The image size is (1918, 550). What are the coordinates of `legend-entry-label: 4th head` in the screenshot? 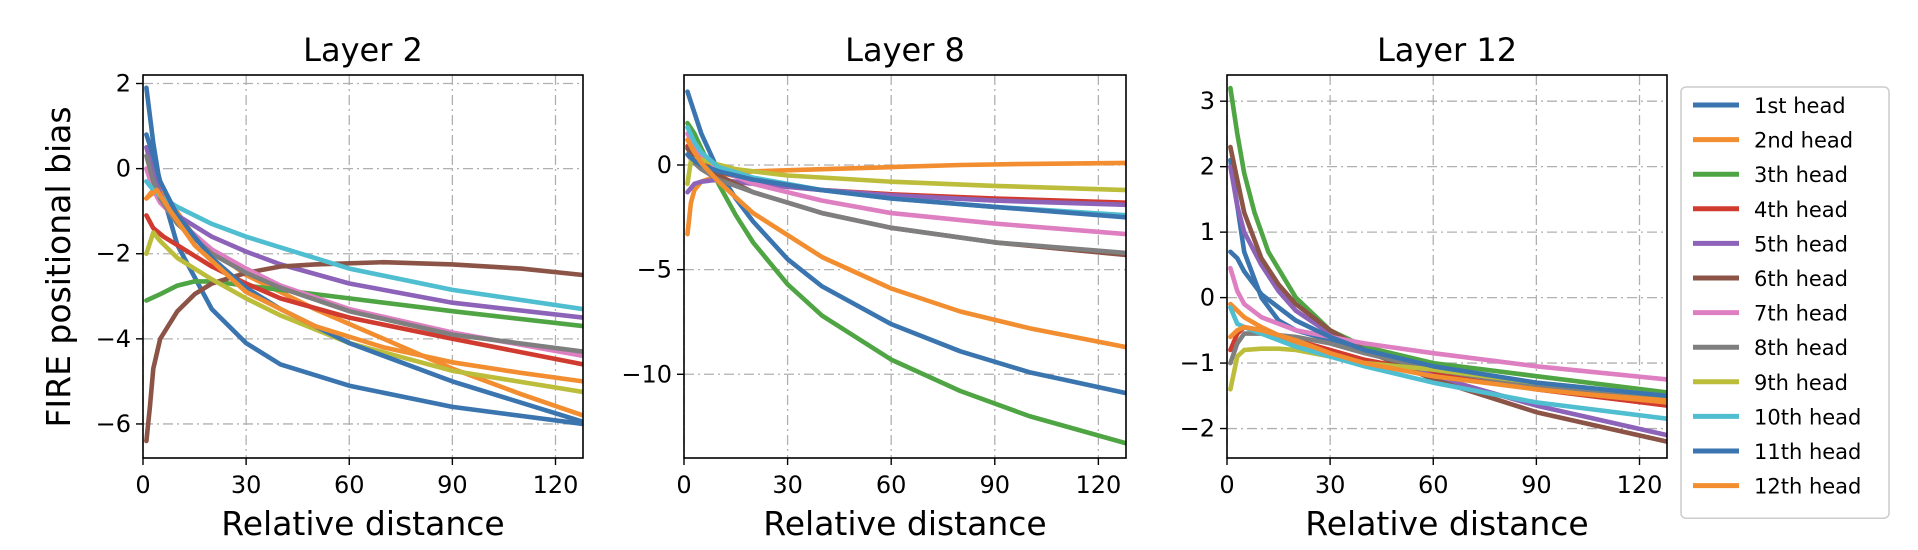 It's located at (1801, 210).